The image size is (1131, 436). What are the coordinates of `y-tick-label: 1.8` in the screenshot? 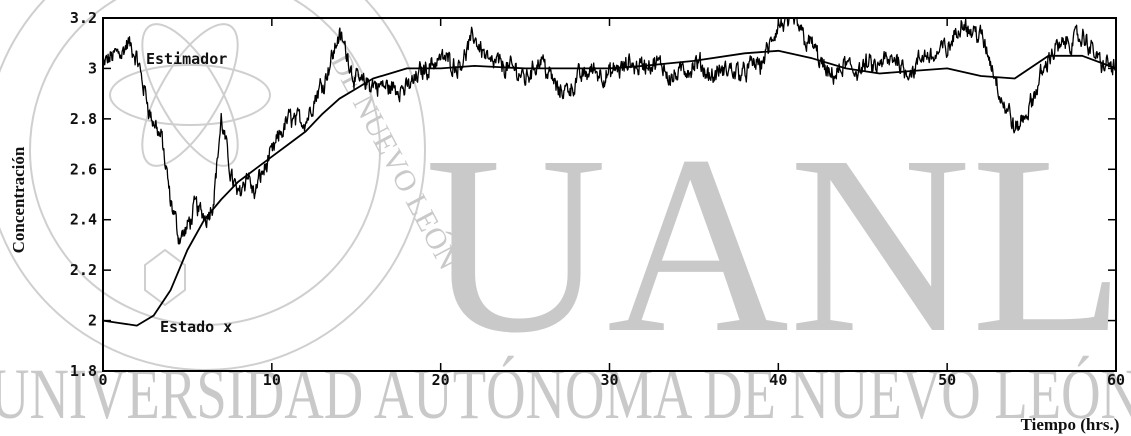 It's located at (83, 371).